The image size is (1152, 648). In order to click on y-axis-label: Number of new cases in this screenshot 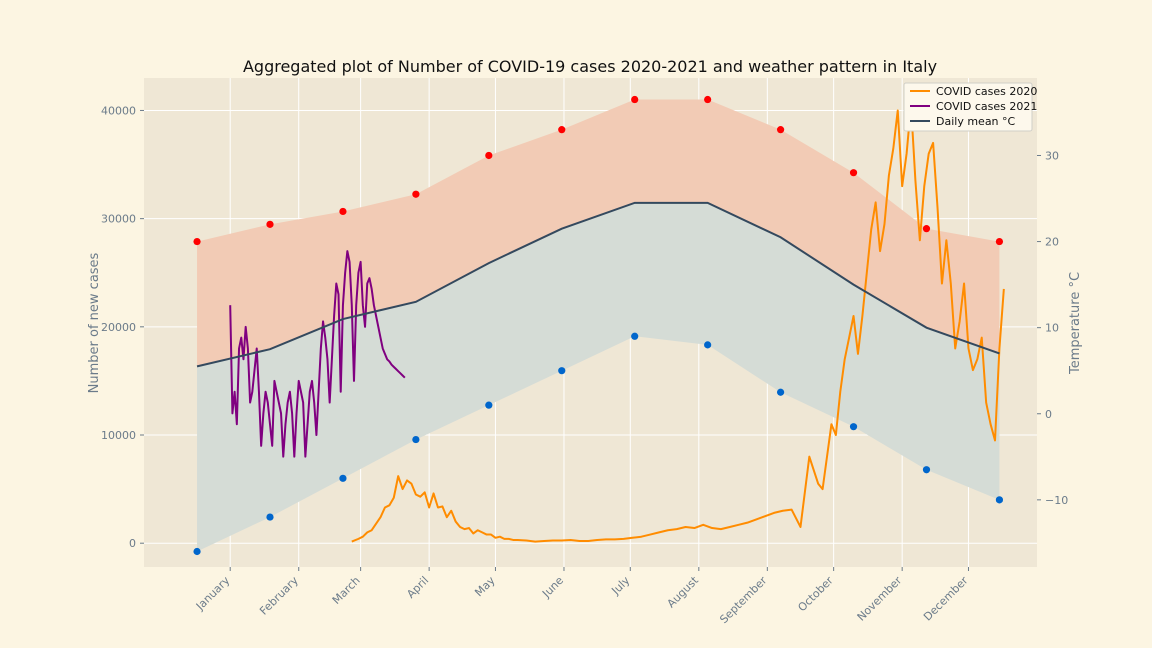, I will do `click(94, 322)`.